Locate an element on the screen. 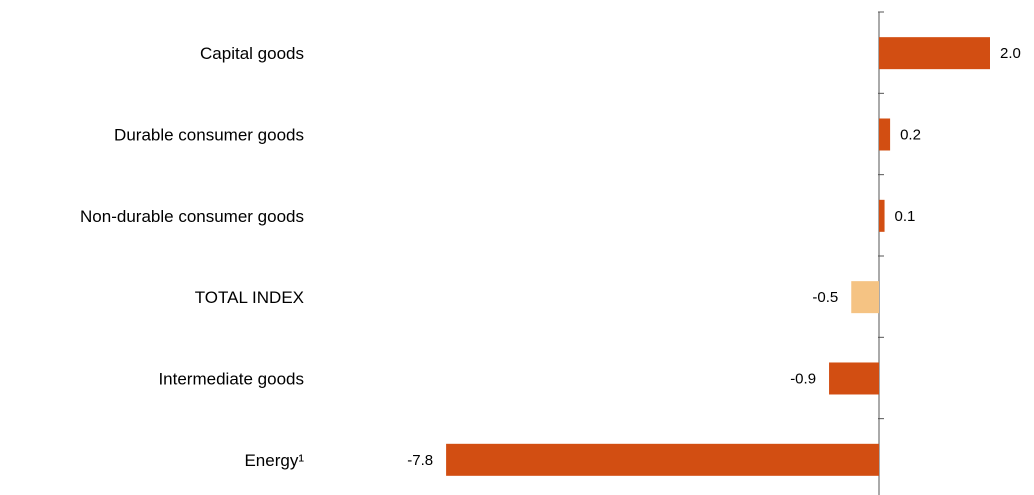 The width and height of the screenshot is (1034, 495). category-label: Intermediate goods is located at coordinates (231, 378).